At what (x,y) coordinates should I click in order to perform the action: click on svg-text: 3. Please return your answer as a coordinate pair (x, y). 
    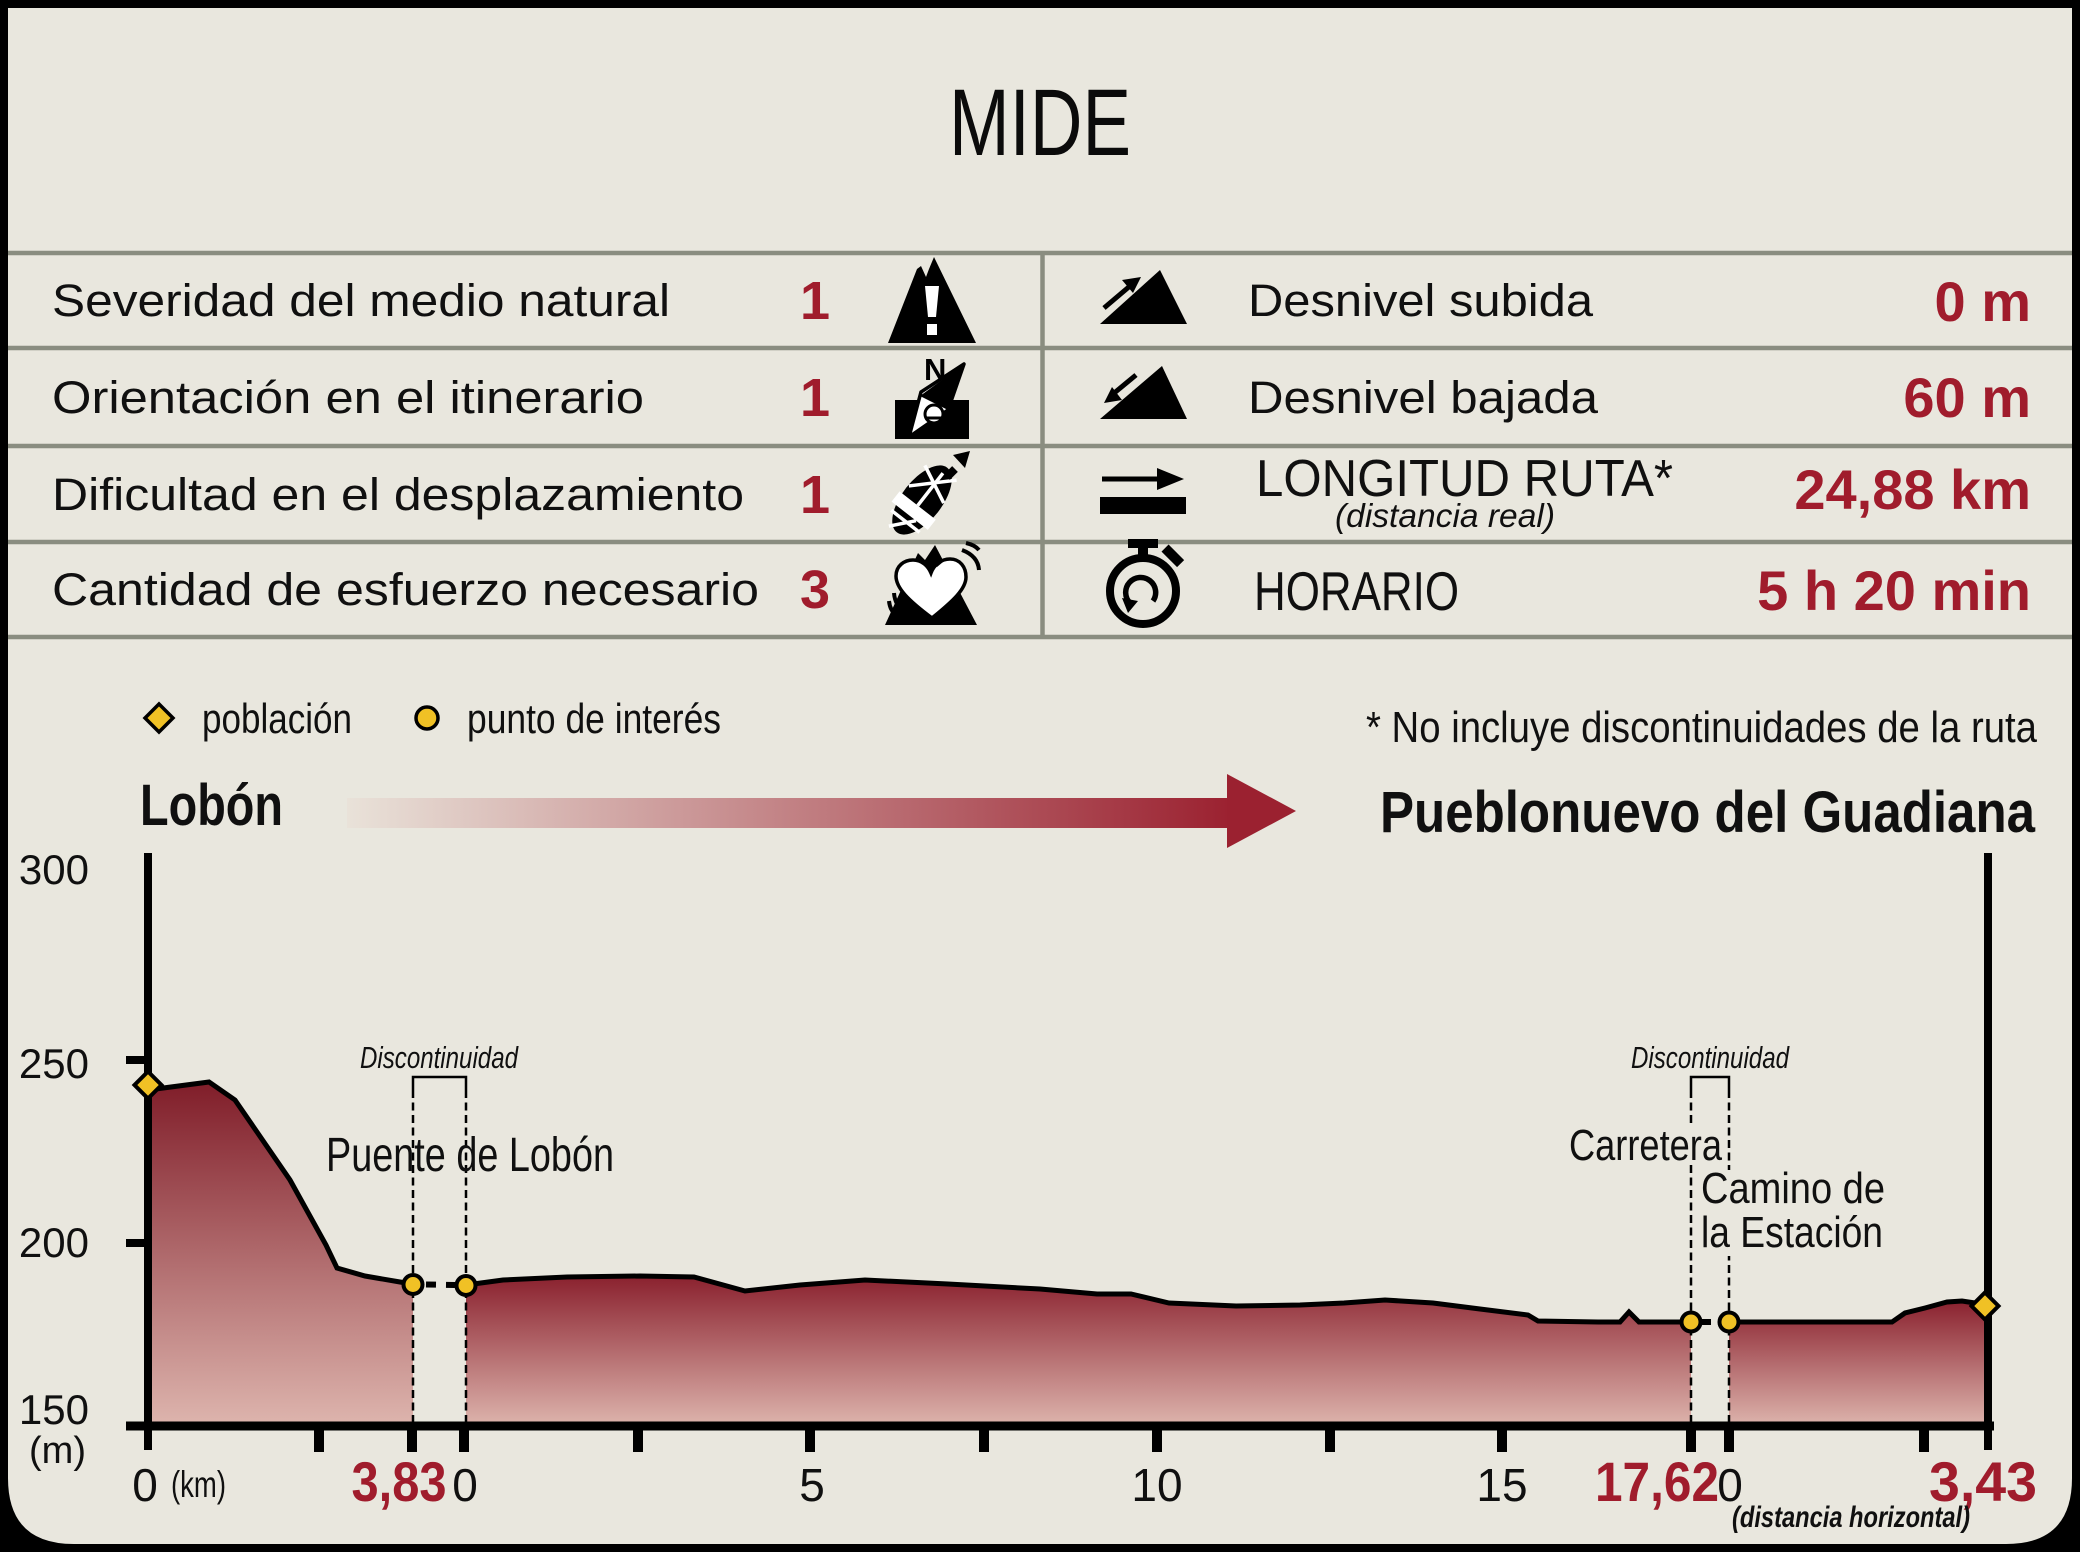
    Looking at the image, I should click on (815, 590).